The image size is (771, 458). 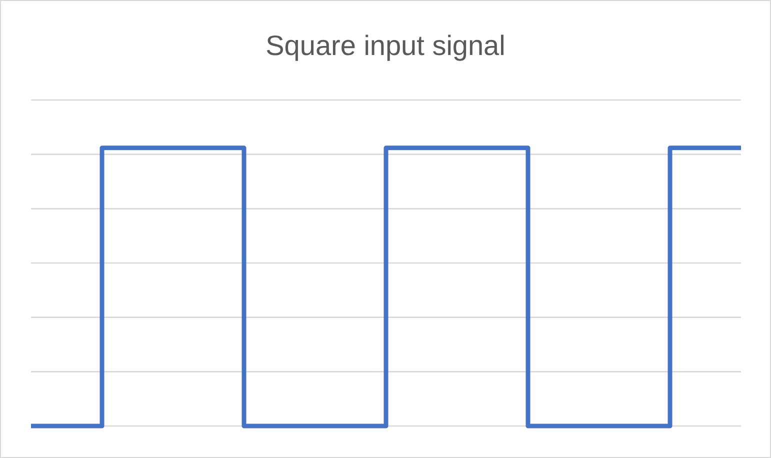 I want to click on chart-title: Square input signal, so click(x=386, y=45).